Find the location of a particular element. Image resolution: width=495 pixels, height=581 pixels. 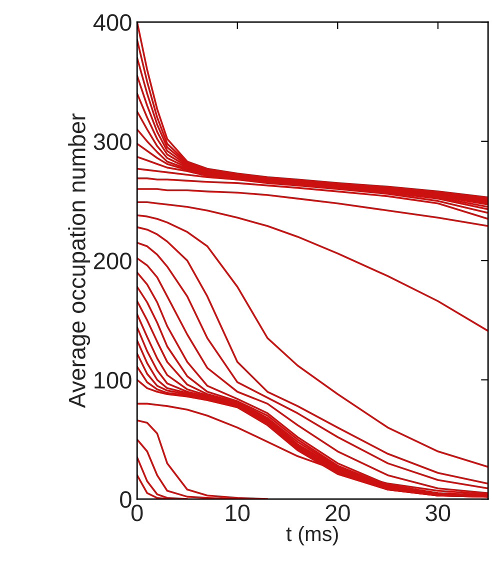

y-tick-label: 100 is located at coordinates (113, 380).